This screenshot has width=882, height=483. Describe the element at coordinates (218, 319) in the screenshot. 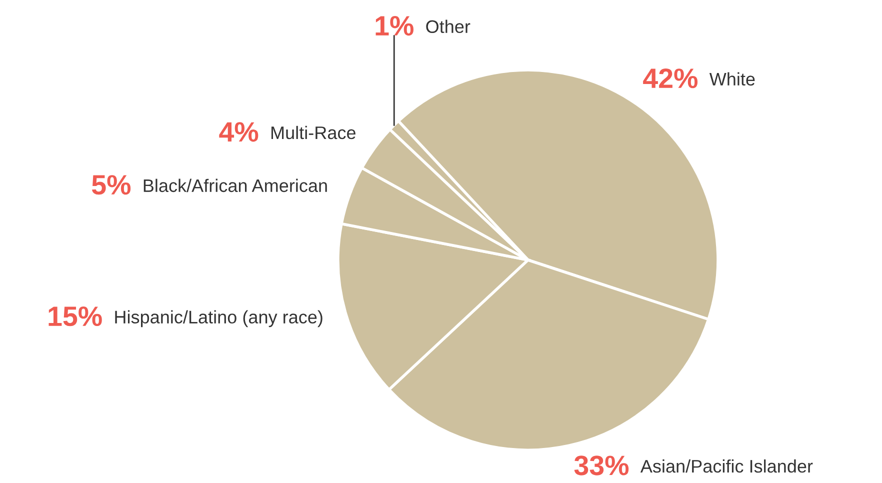

I see `slice-label: Hispanic/Latino (any race)` at that location.